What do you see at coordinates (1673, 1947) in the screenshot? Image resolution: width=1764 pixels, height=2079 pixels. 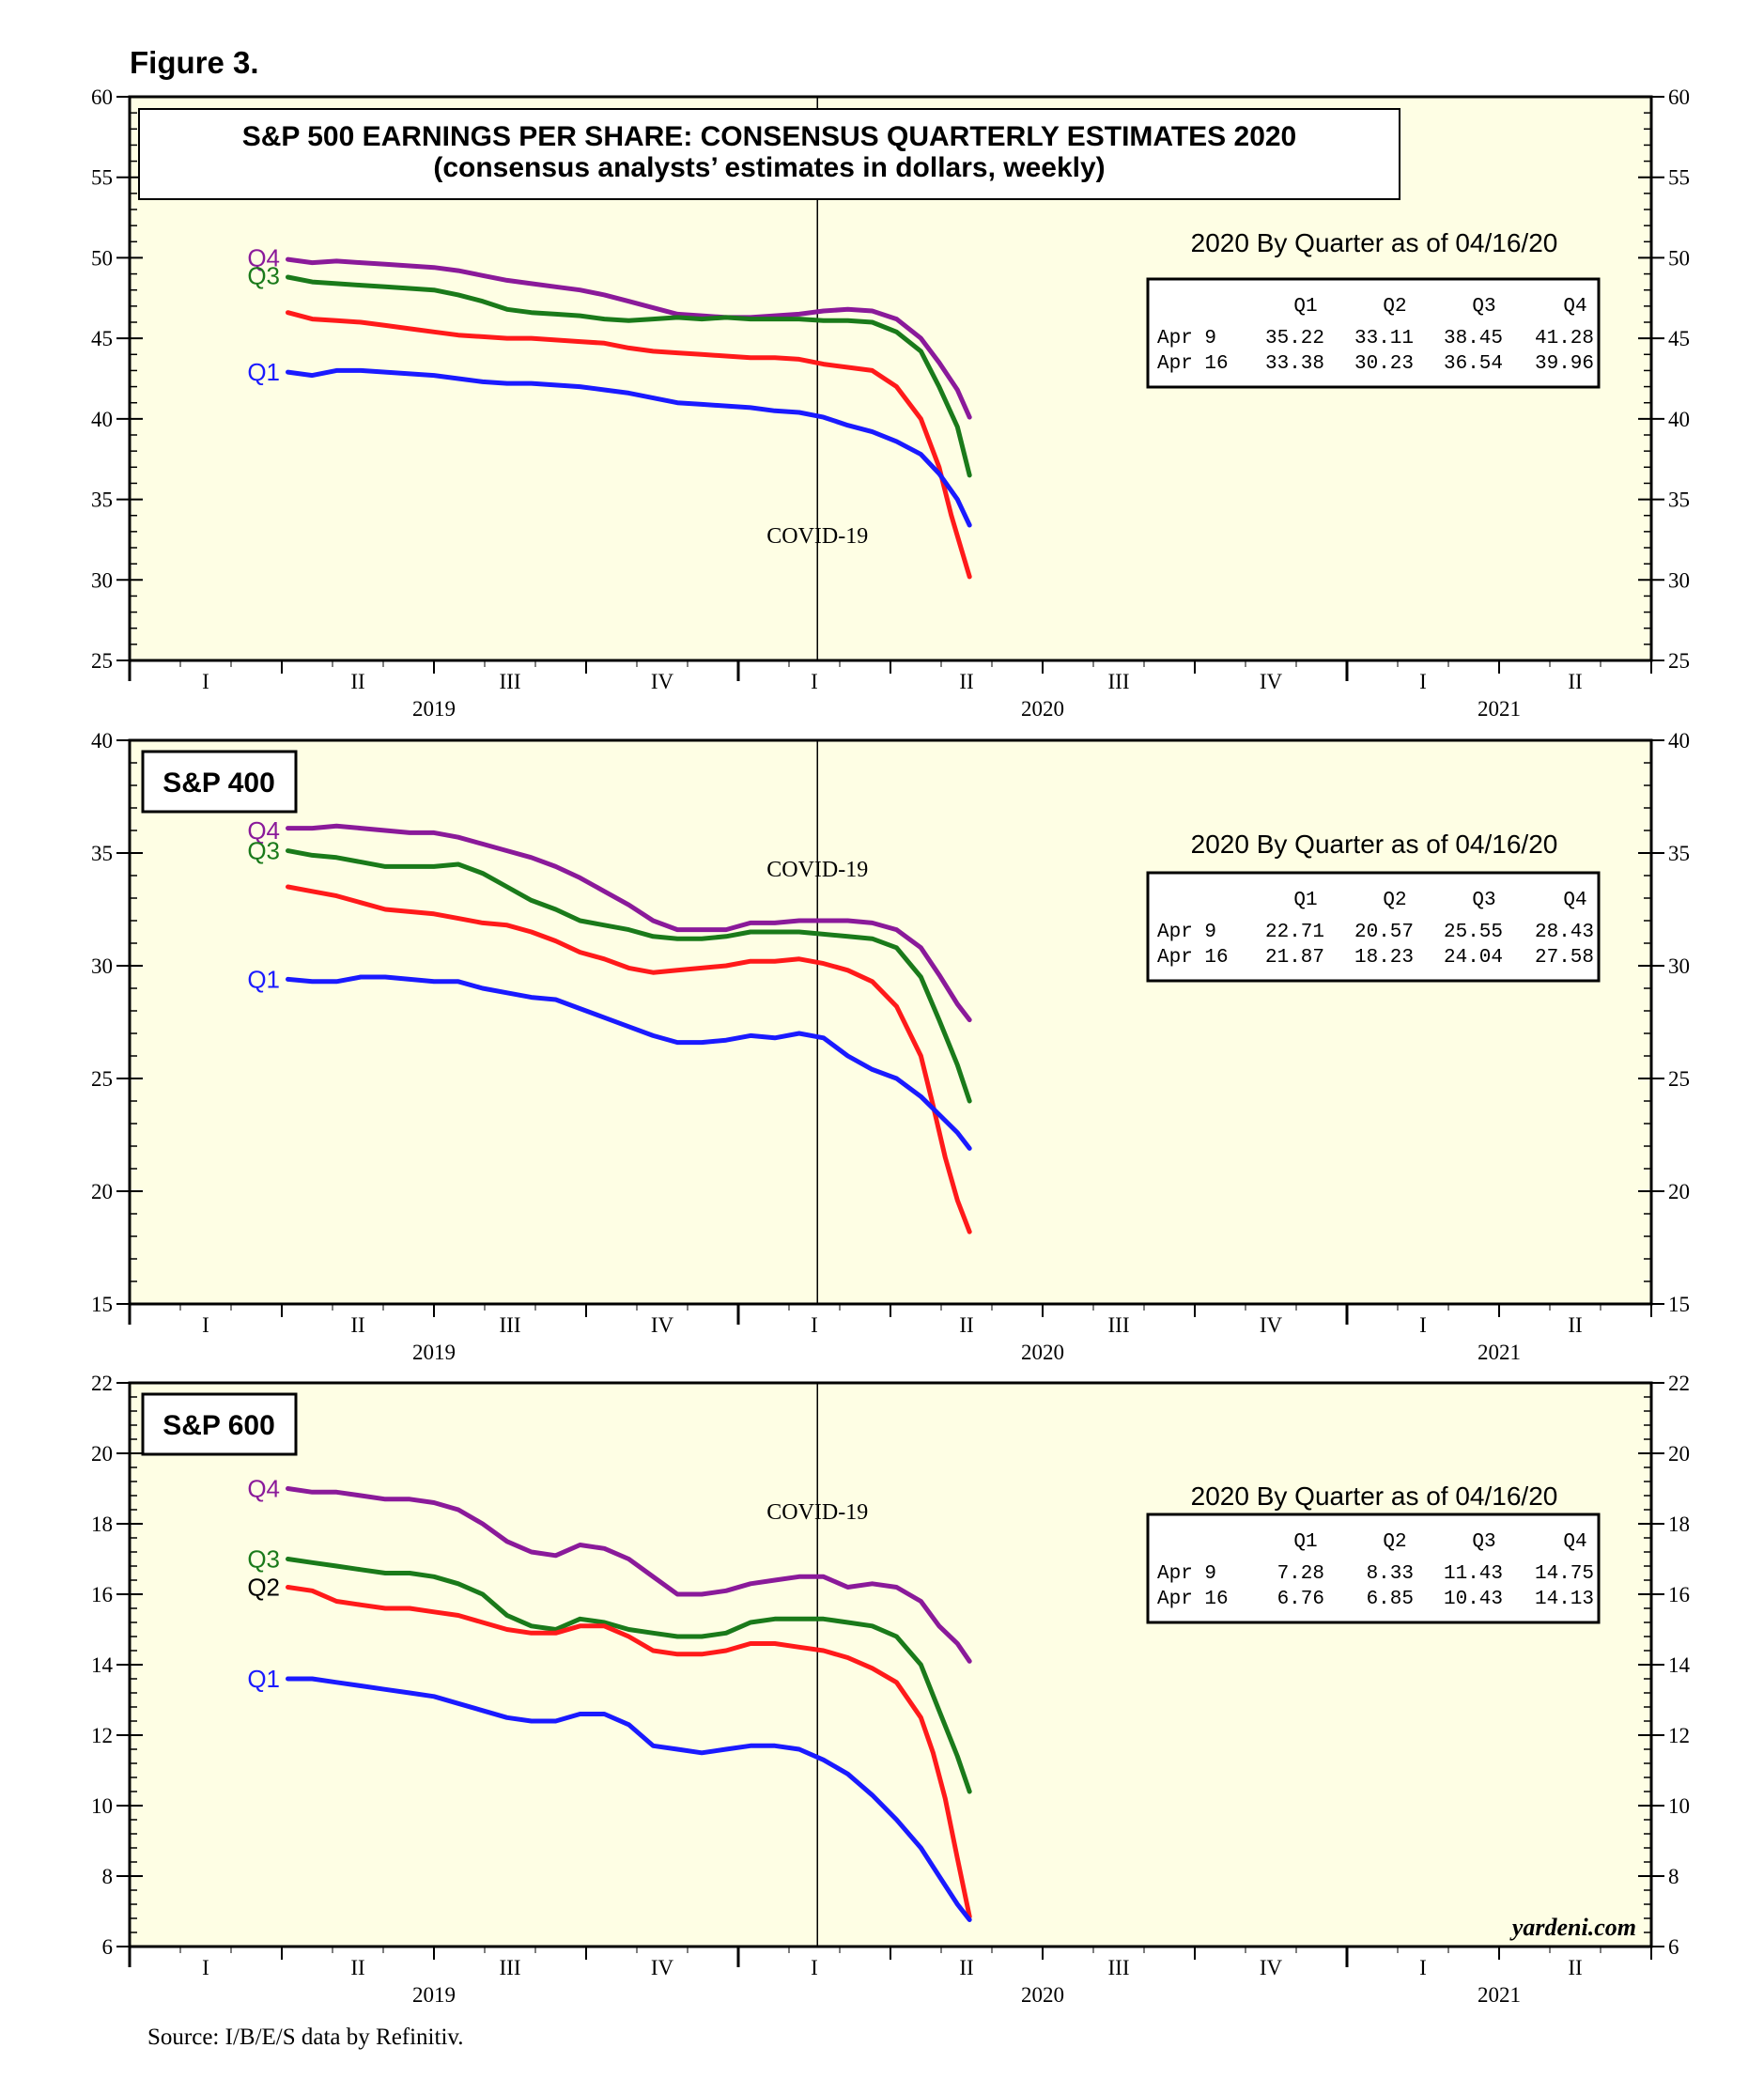 I see `y-tick-label-right: 6` at bounding box center [1673, 1947].